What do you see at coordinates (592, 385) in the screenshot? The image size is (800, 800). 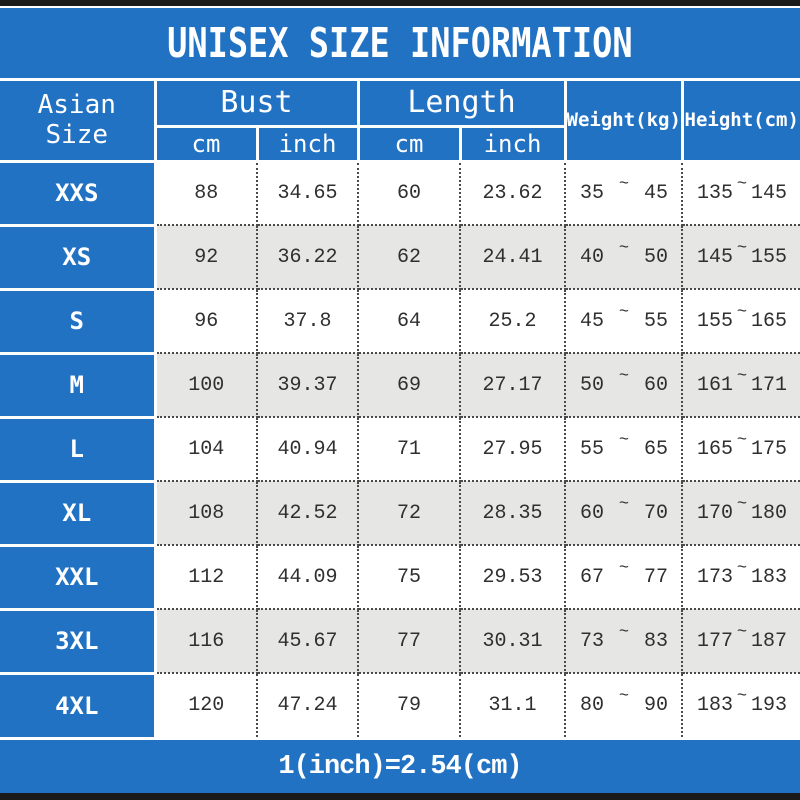 I see `weight-min: 50` at bounding box center [592, 385].